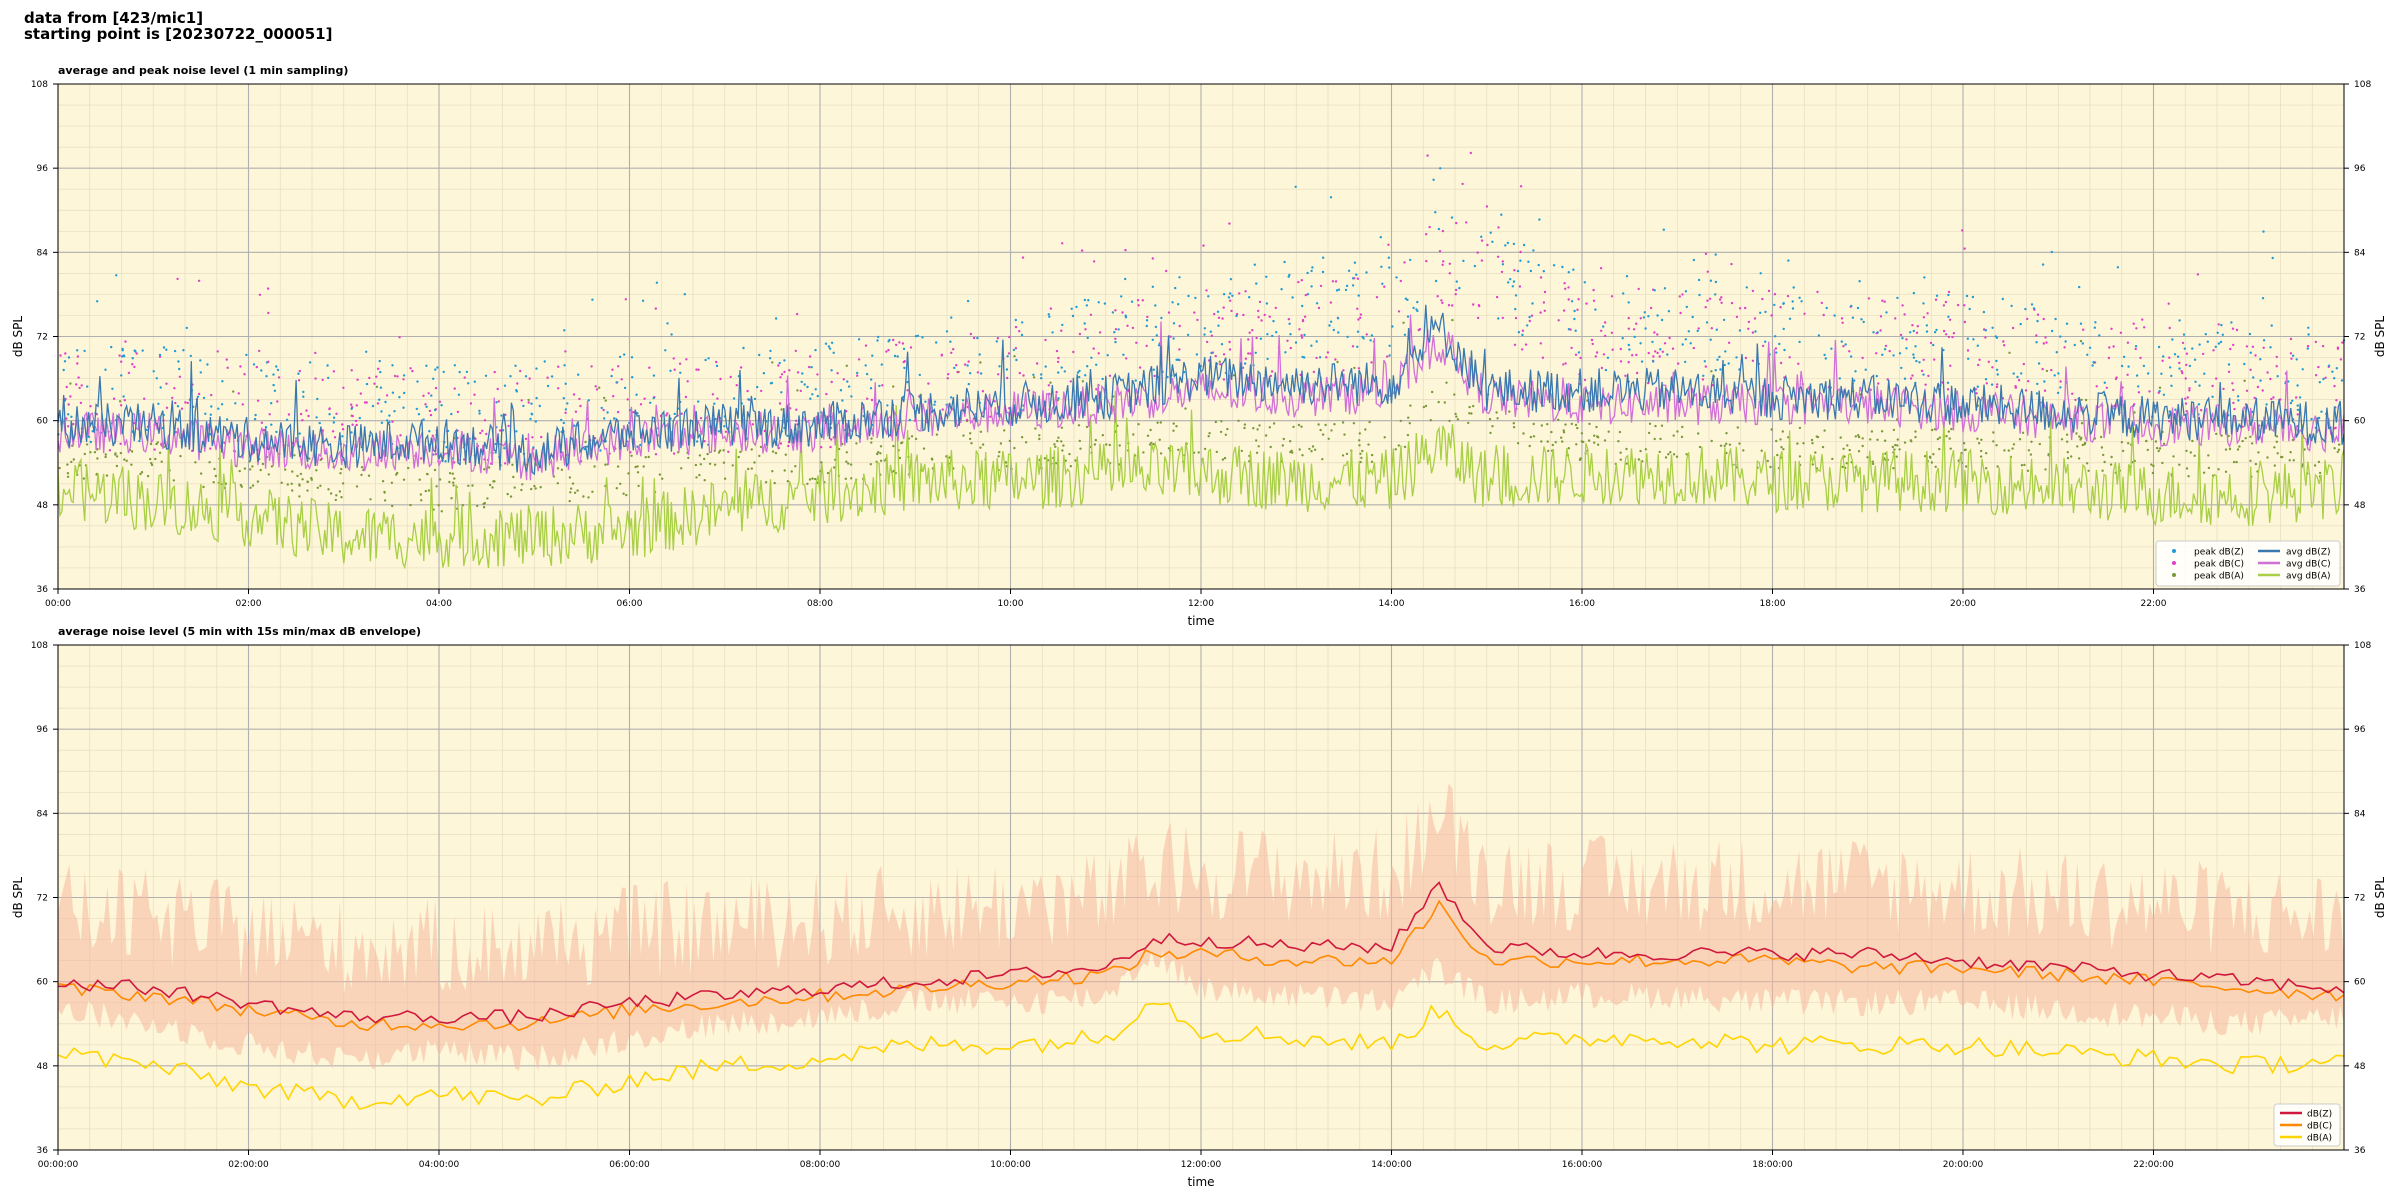 This screenshot has width=2400, height=1200. Describe the element at coordinates (2153, 1165) in the screenshot. I see `x-tick-label: 22:00:00` at that location.